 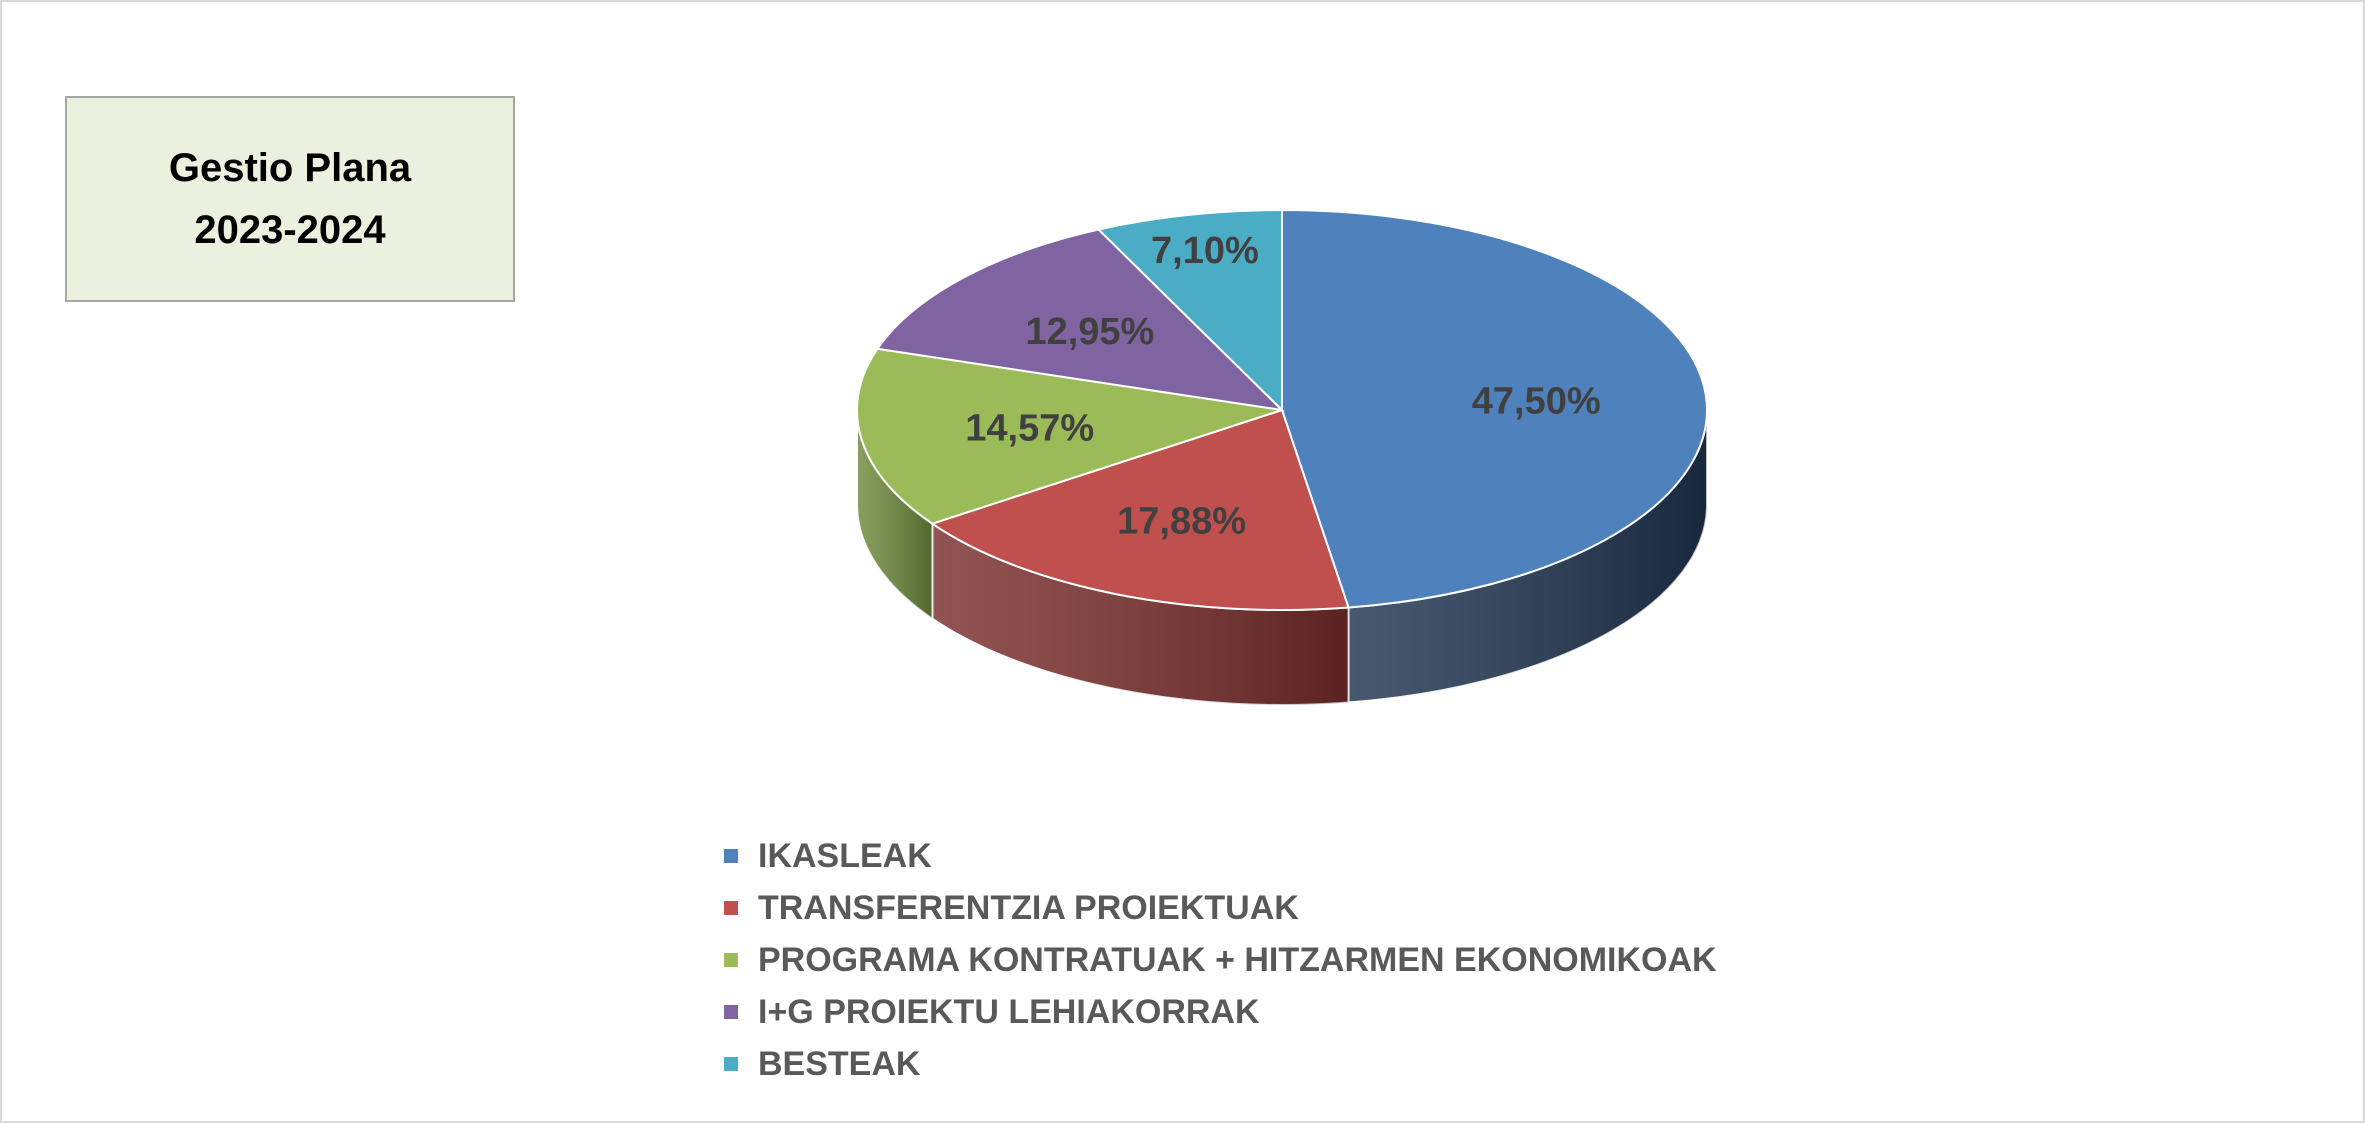 I want to click on legend-label: IKASLEAK, so click(x=845, y=855).